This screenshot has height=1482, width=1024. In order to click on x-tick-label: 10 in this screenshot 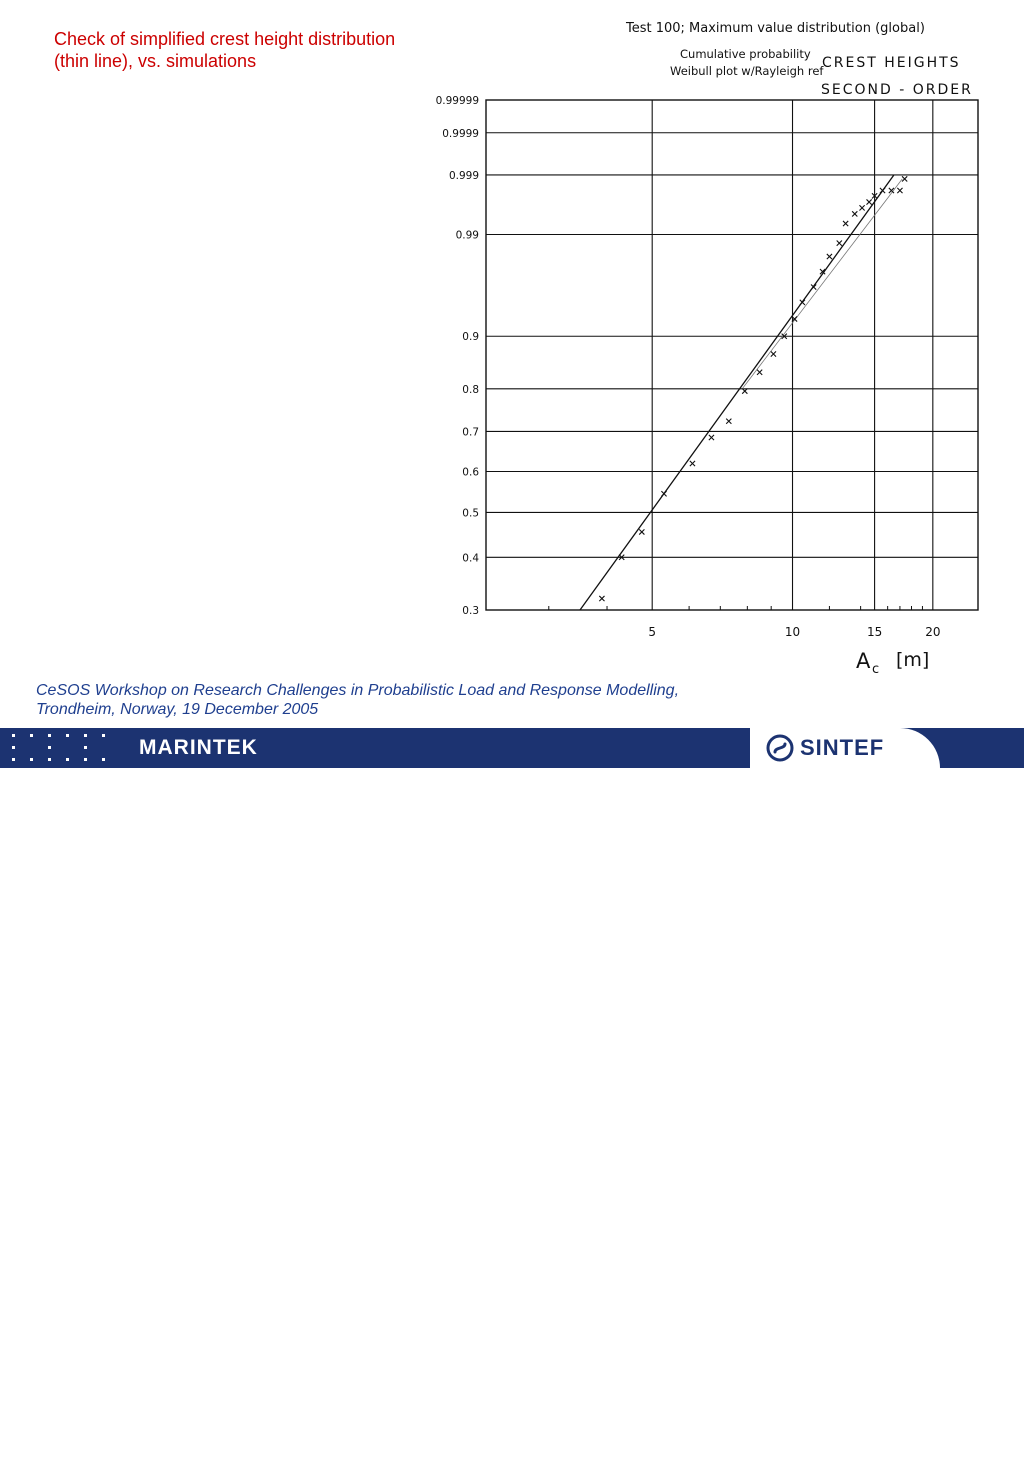, I will do `click(792, 632)`.